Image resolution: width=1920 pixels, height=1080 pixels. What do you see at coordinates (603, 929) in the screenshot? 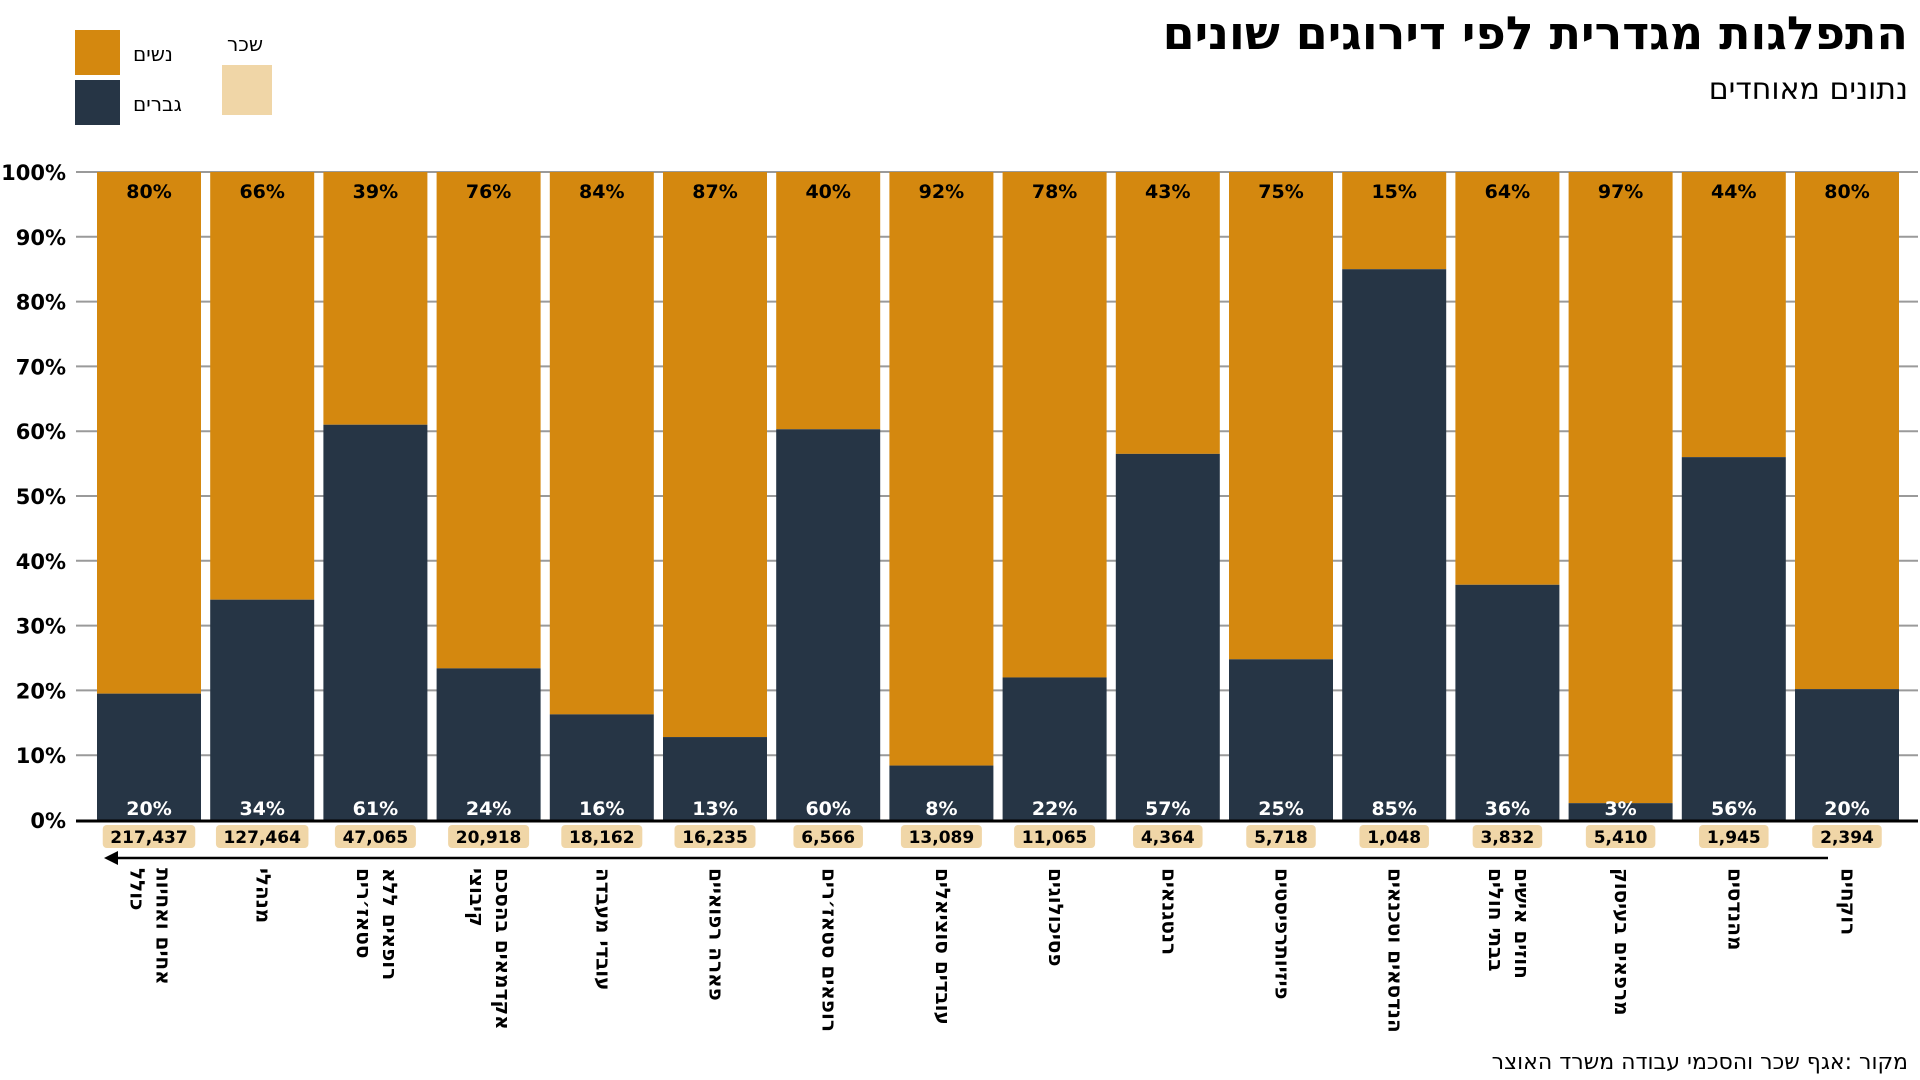
I see `category-label: עובדי מעבדה` at bounding box center [603, 929].